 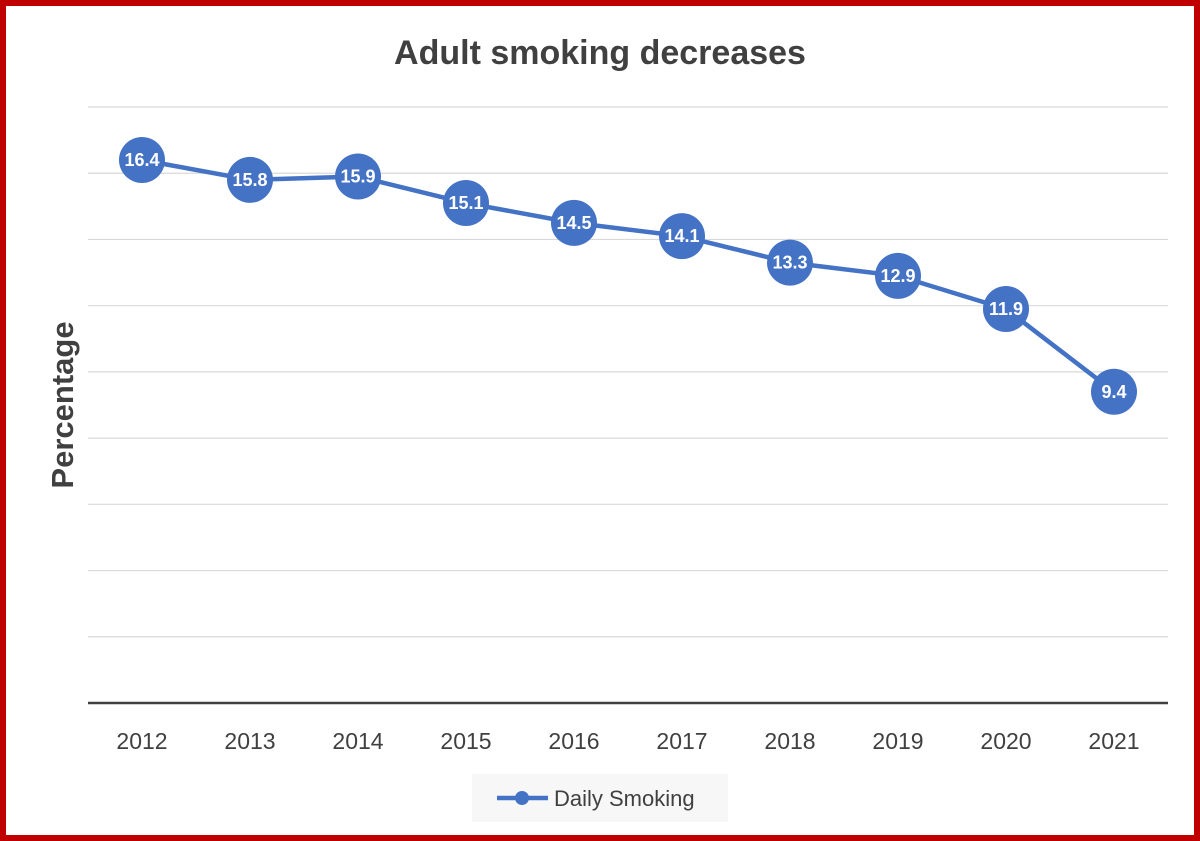 I want to click on data-label: 16.4, so click(x=141, y=160).